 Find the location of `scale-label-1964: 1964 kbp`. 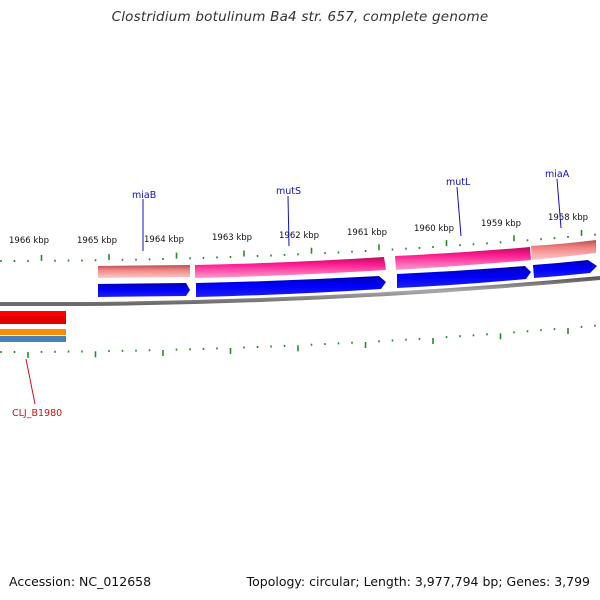

scale-label-1964: 1964 kbp is located at coordinates (164, 240).